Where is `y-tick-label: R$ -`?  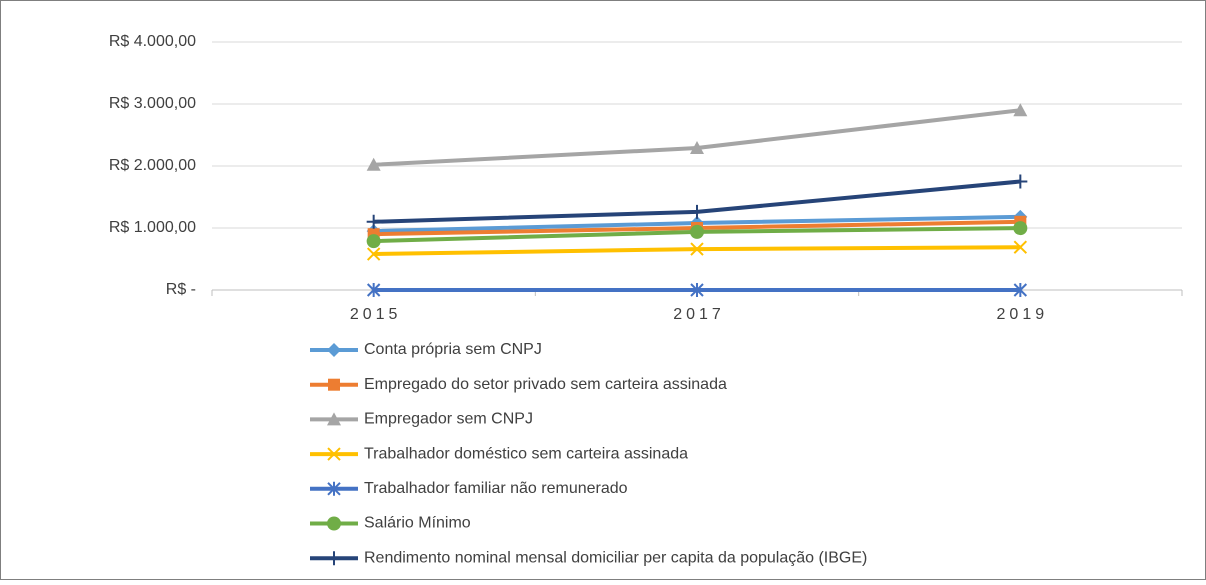
y-tick-label: R$ - is located at coordinates (181, 289).